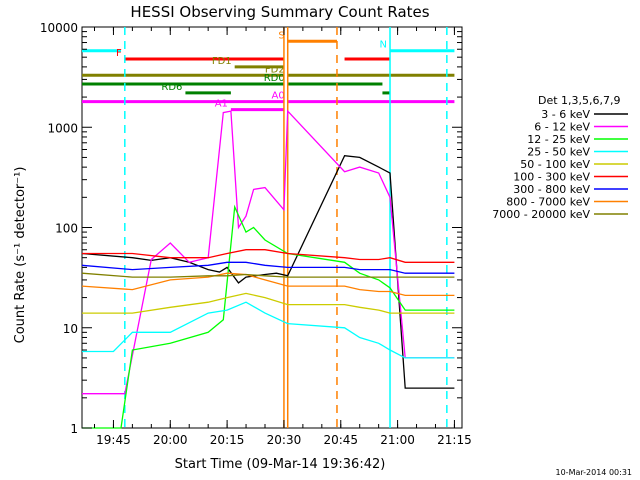  What do you see at coordinates (70, 329) in the screenshot?
I see `y-tick-label: 10` at bounding box center [70, 329].